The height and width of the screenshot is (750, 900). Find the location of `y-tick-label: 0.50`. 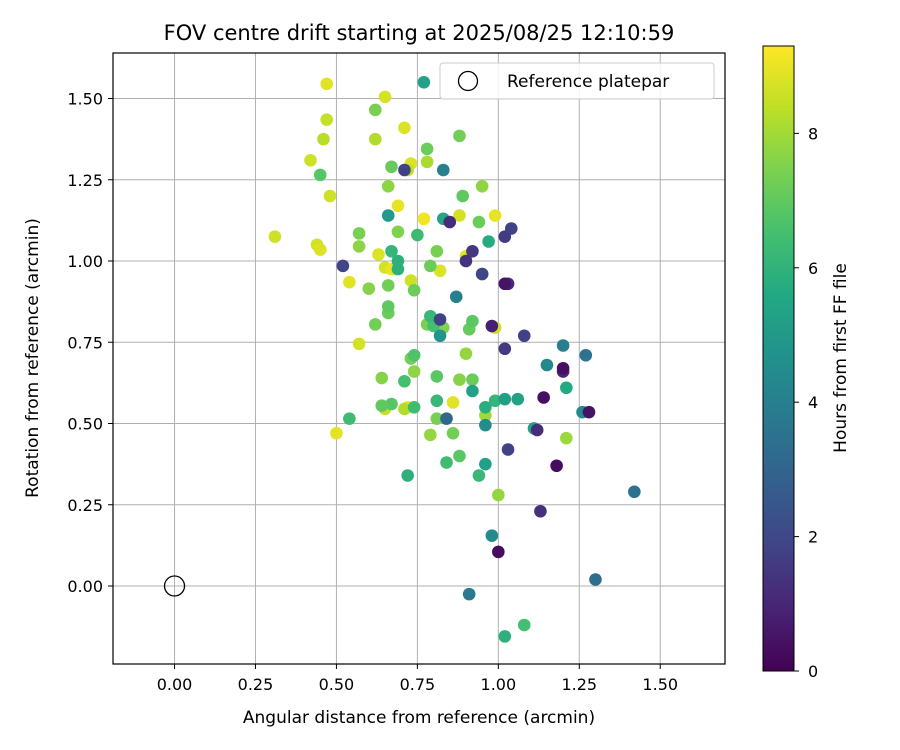

y-tick-label: 0.50 is located at coordinates (85, 424).